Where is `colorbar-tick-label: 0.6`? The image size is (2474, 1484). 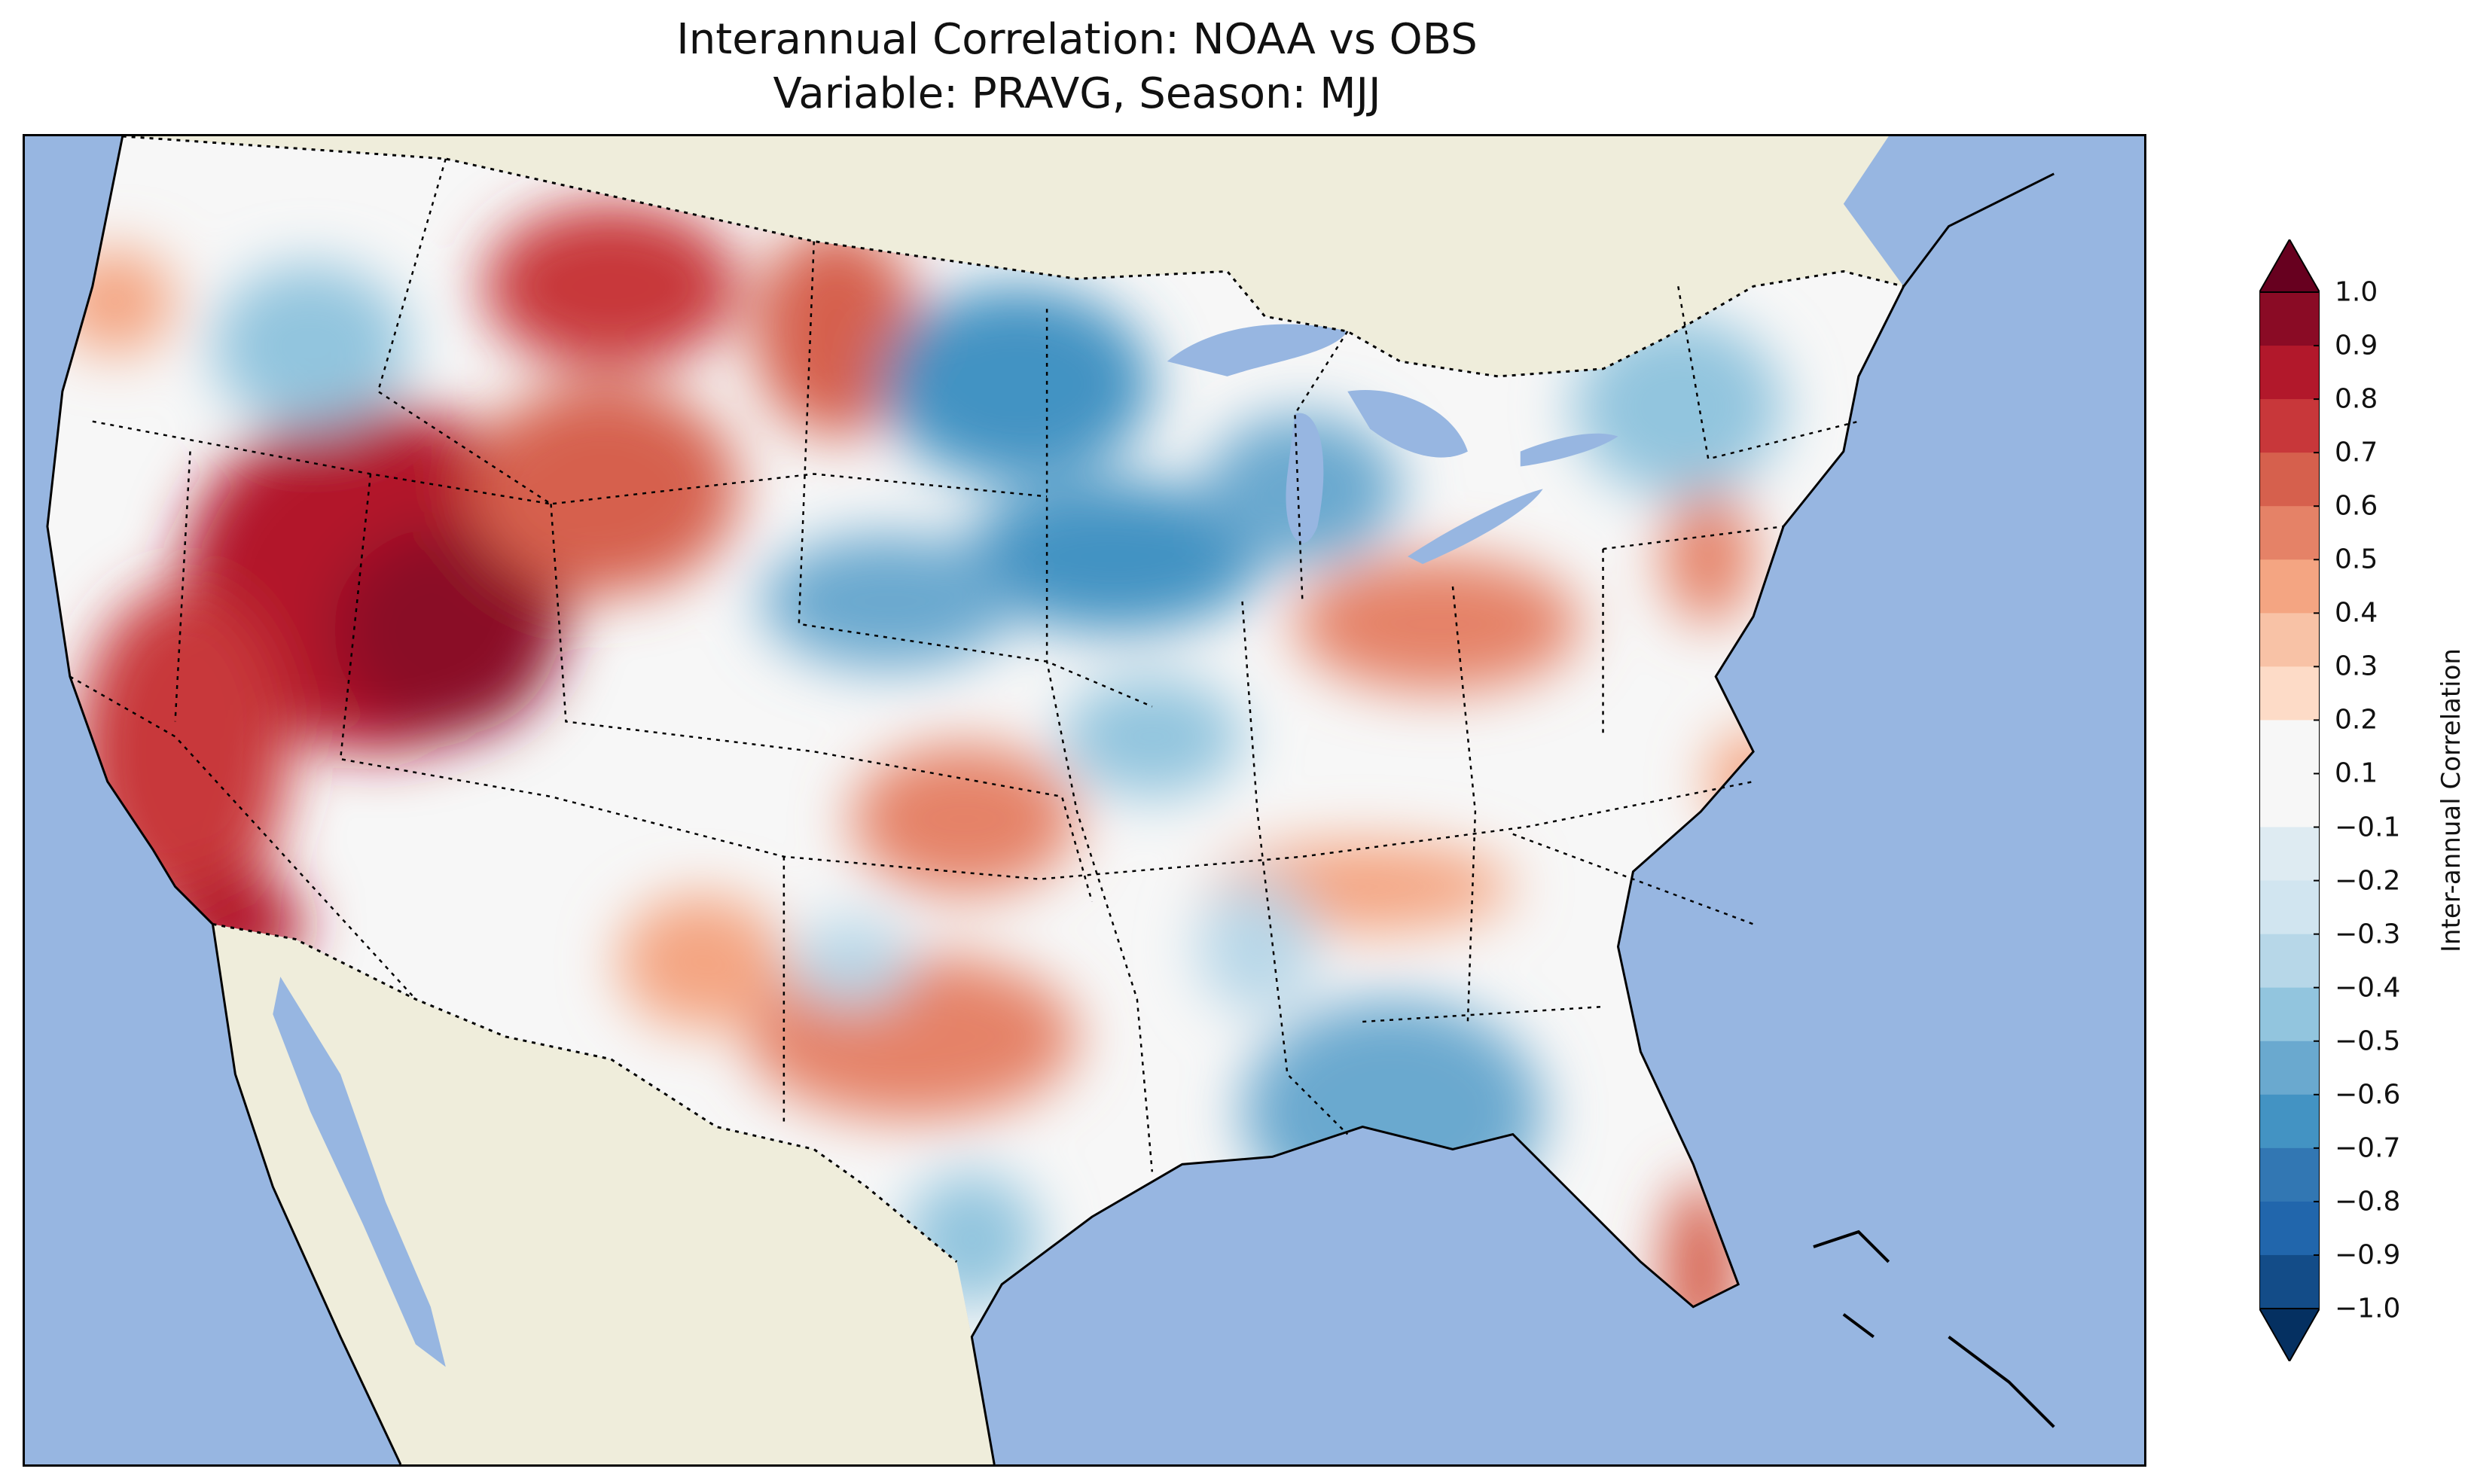
colorbar-tick-label: 0.6 is located at coordinates (2356, 506).